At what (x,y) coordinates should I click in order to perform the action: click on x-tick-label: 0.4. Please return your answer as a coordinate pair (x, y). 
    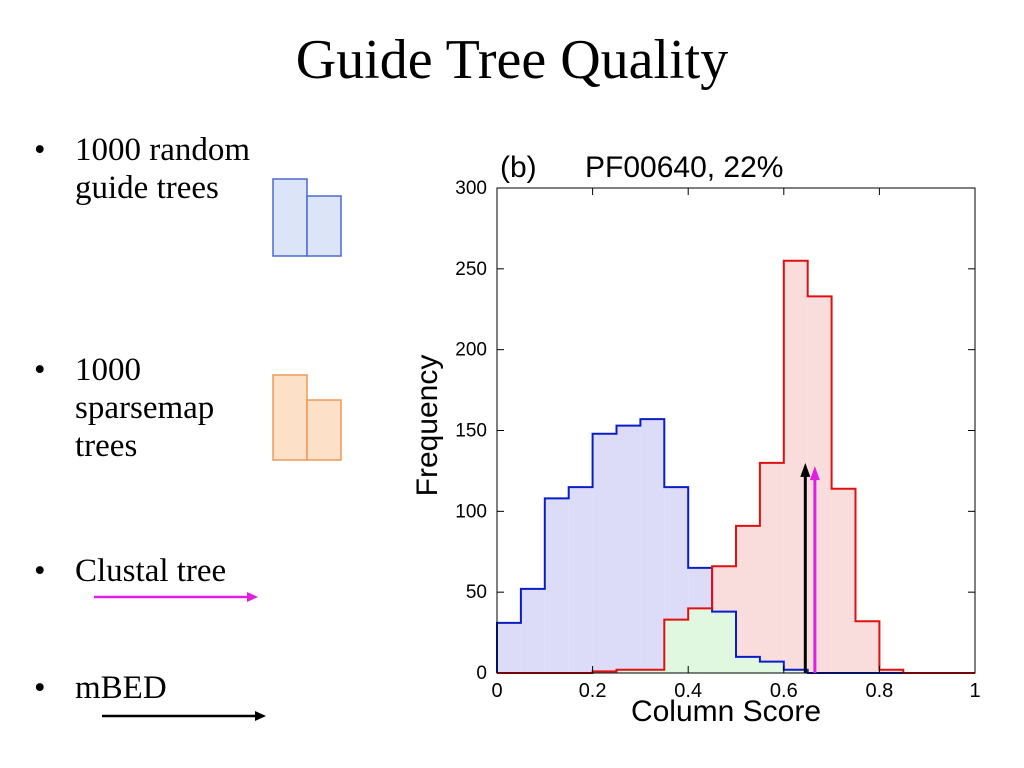
    Looking at the image, I should click on (688, 691).